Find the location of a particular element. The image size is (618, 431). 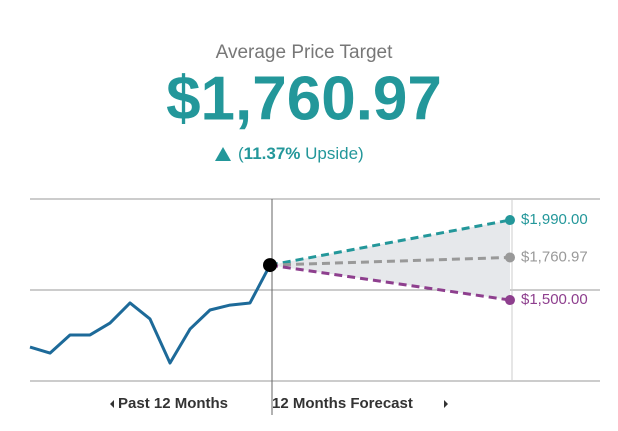

left-arrow is located at coordinates (112, 404).